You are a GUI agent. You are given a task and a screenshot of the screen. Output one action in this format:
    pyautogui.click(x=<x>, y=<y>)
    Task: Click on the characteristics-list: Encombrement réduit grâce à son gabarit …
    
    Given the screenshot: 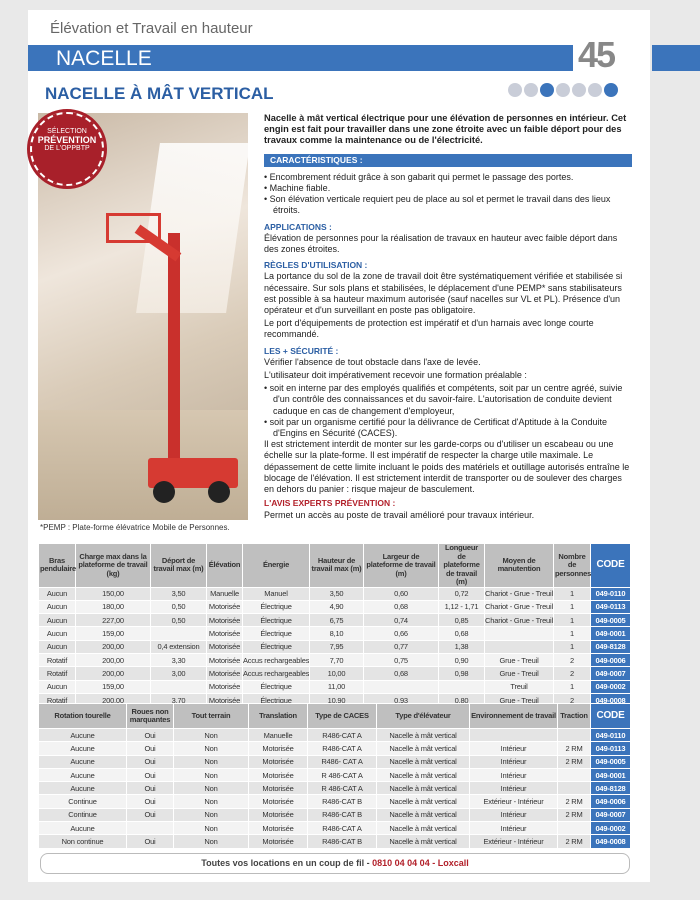 What is the action you would take?
    pyautogui.click(x=448, y=194)
    